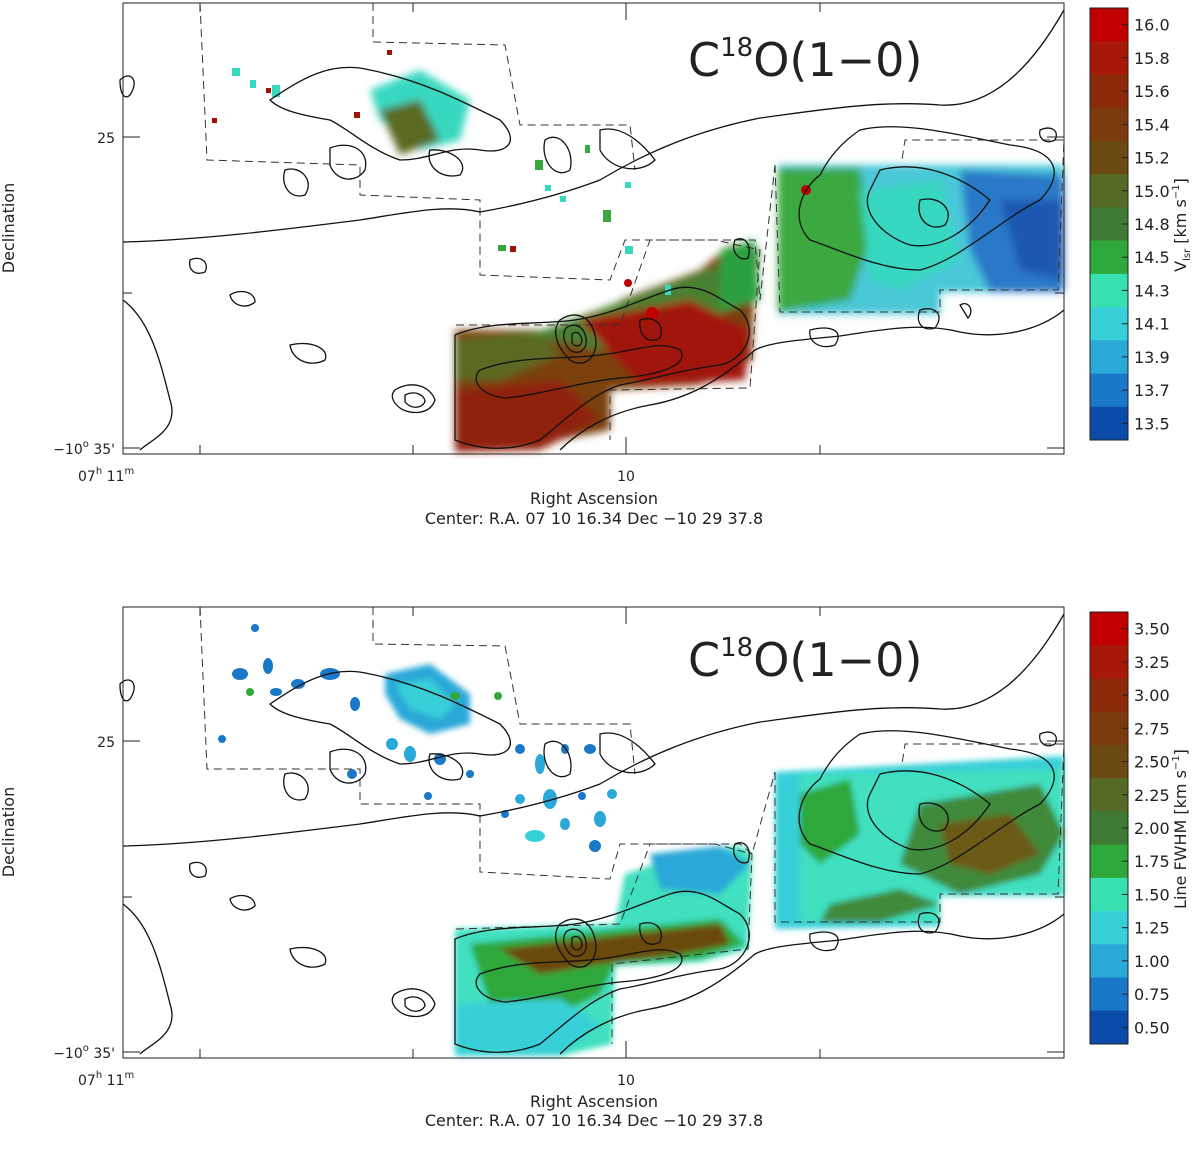 This screenshot has height=1169, width=1200. What do you see at coordinates (417, 738) in the screenshot?
I see `fwhm-scatter-pixels` at bounding box center [417, 738].